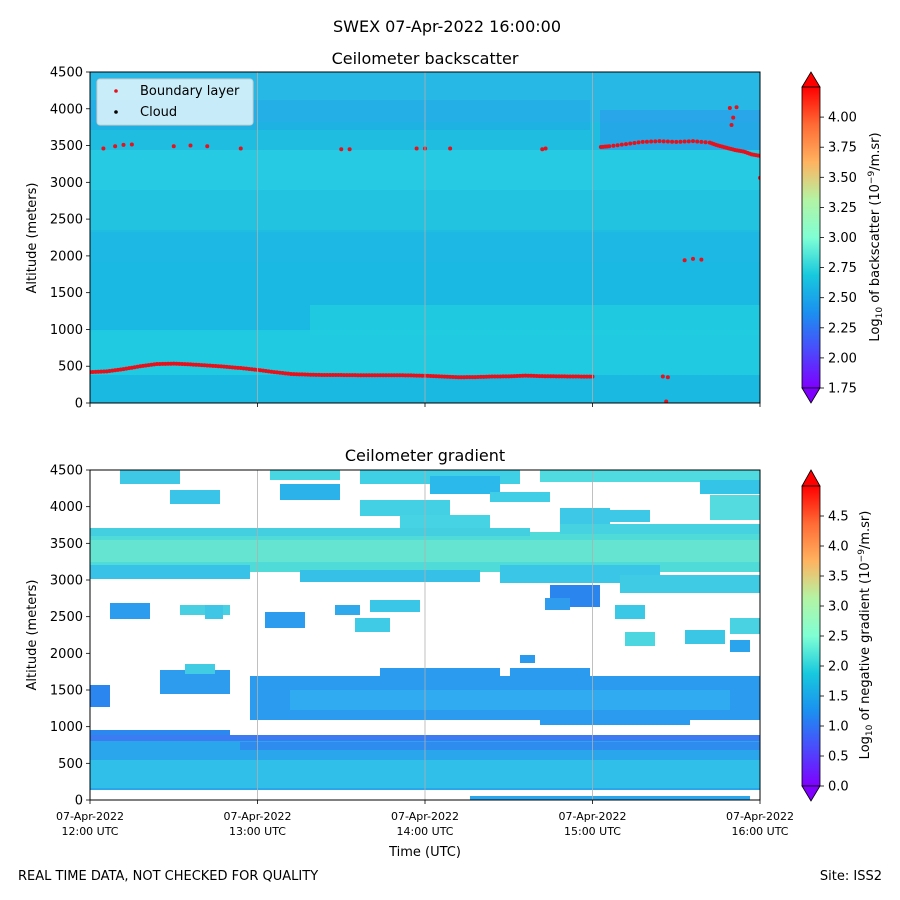 The width and height of the screenshot is (900, 900). Describe the element at coordinates (838, 547) in the screenshot. I see `colorbar-tick-label: 4.0` at that location.